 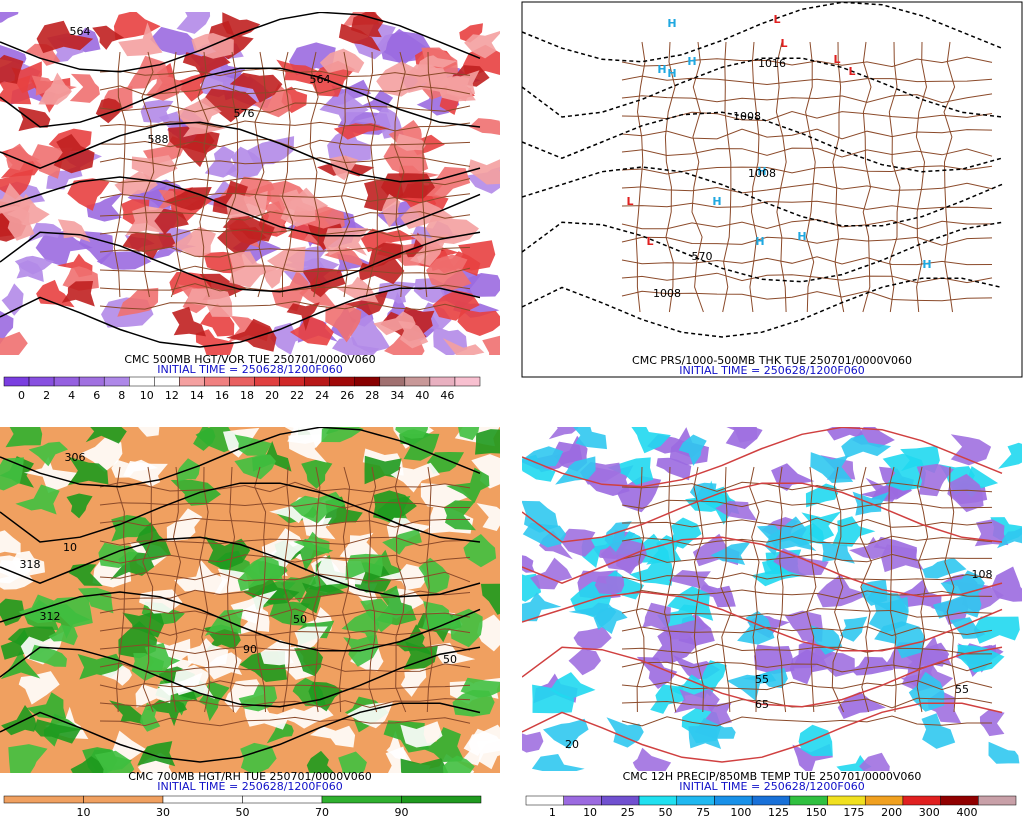 I want to click on colorbar-label: 0, so click(x=21, y=395).